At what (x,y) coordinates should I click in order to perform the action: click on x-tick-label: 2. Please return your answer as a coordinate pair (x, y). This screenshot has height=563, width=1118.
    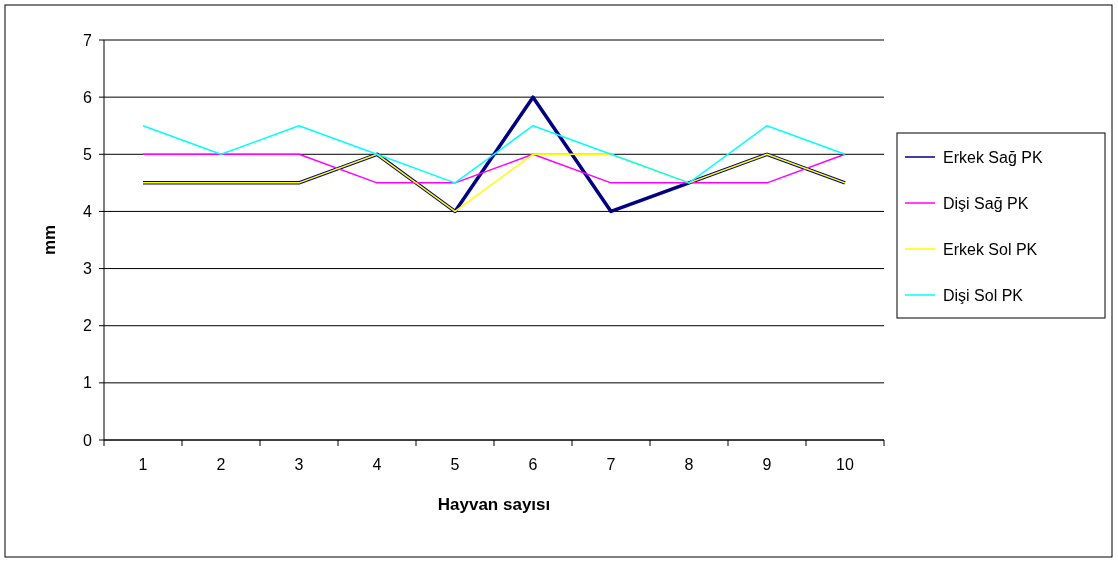
    Looking at the image, I should click on (221, 464).